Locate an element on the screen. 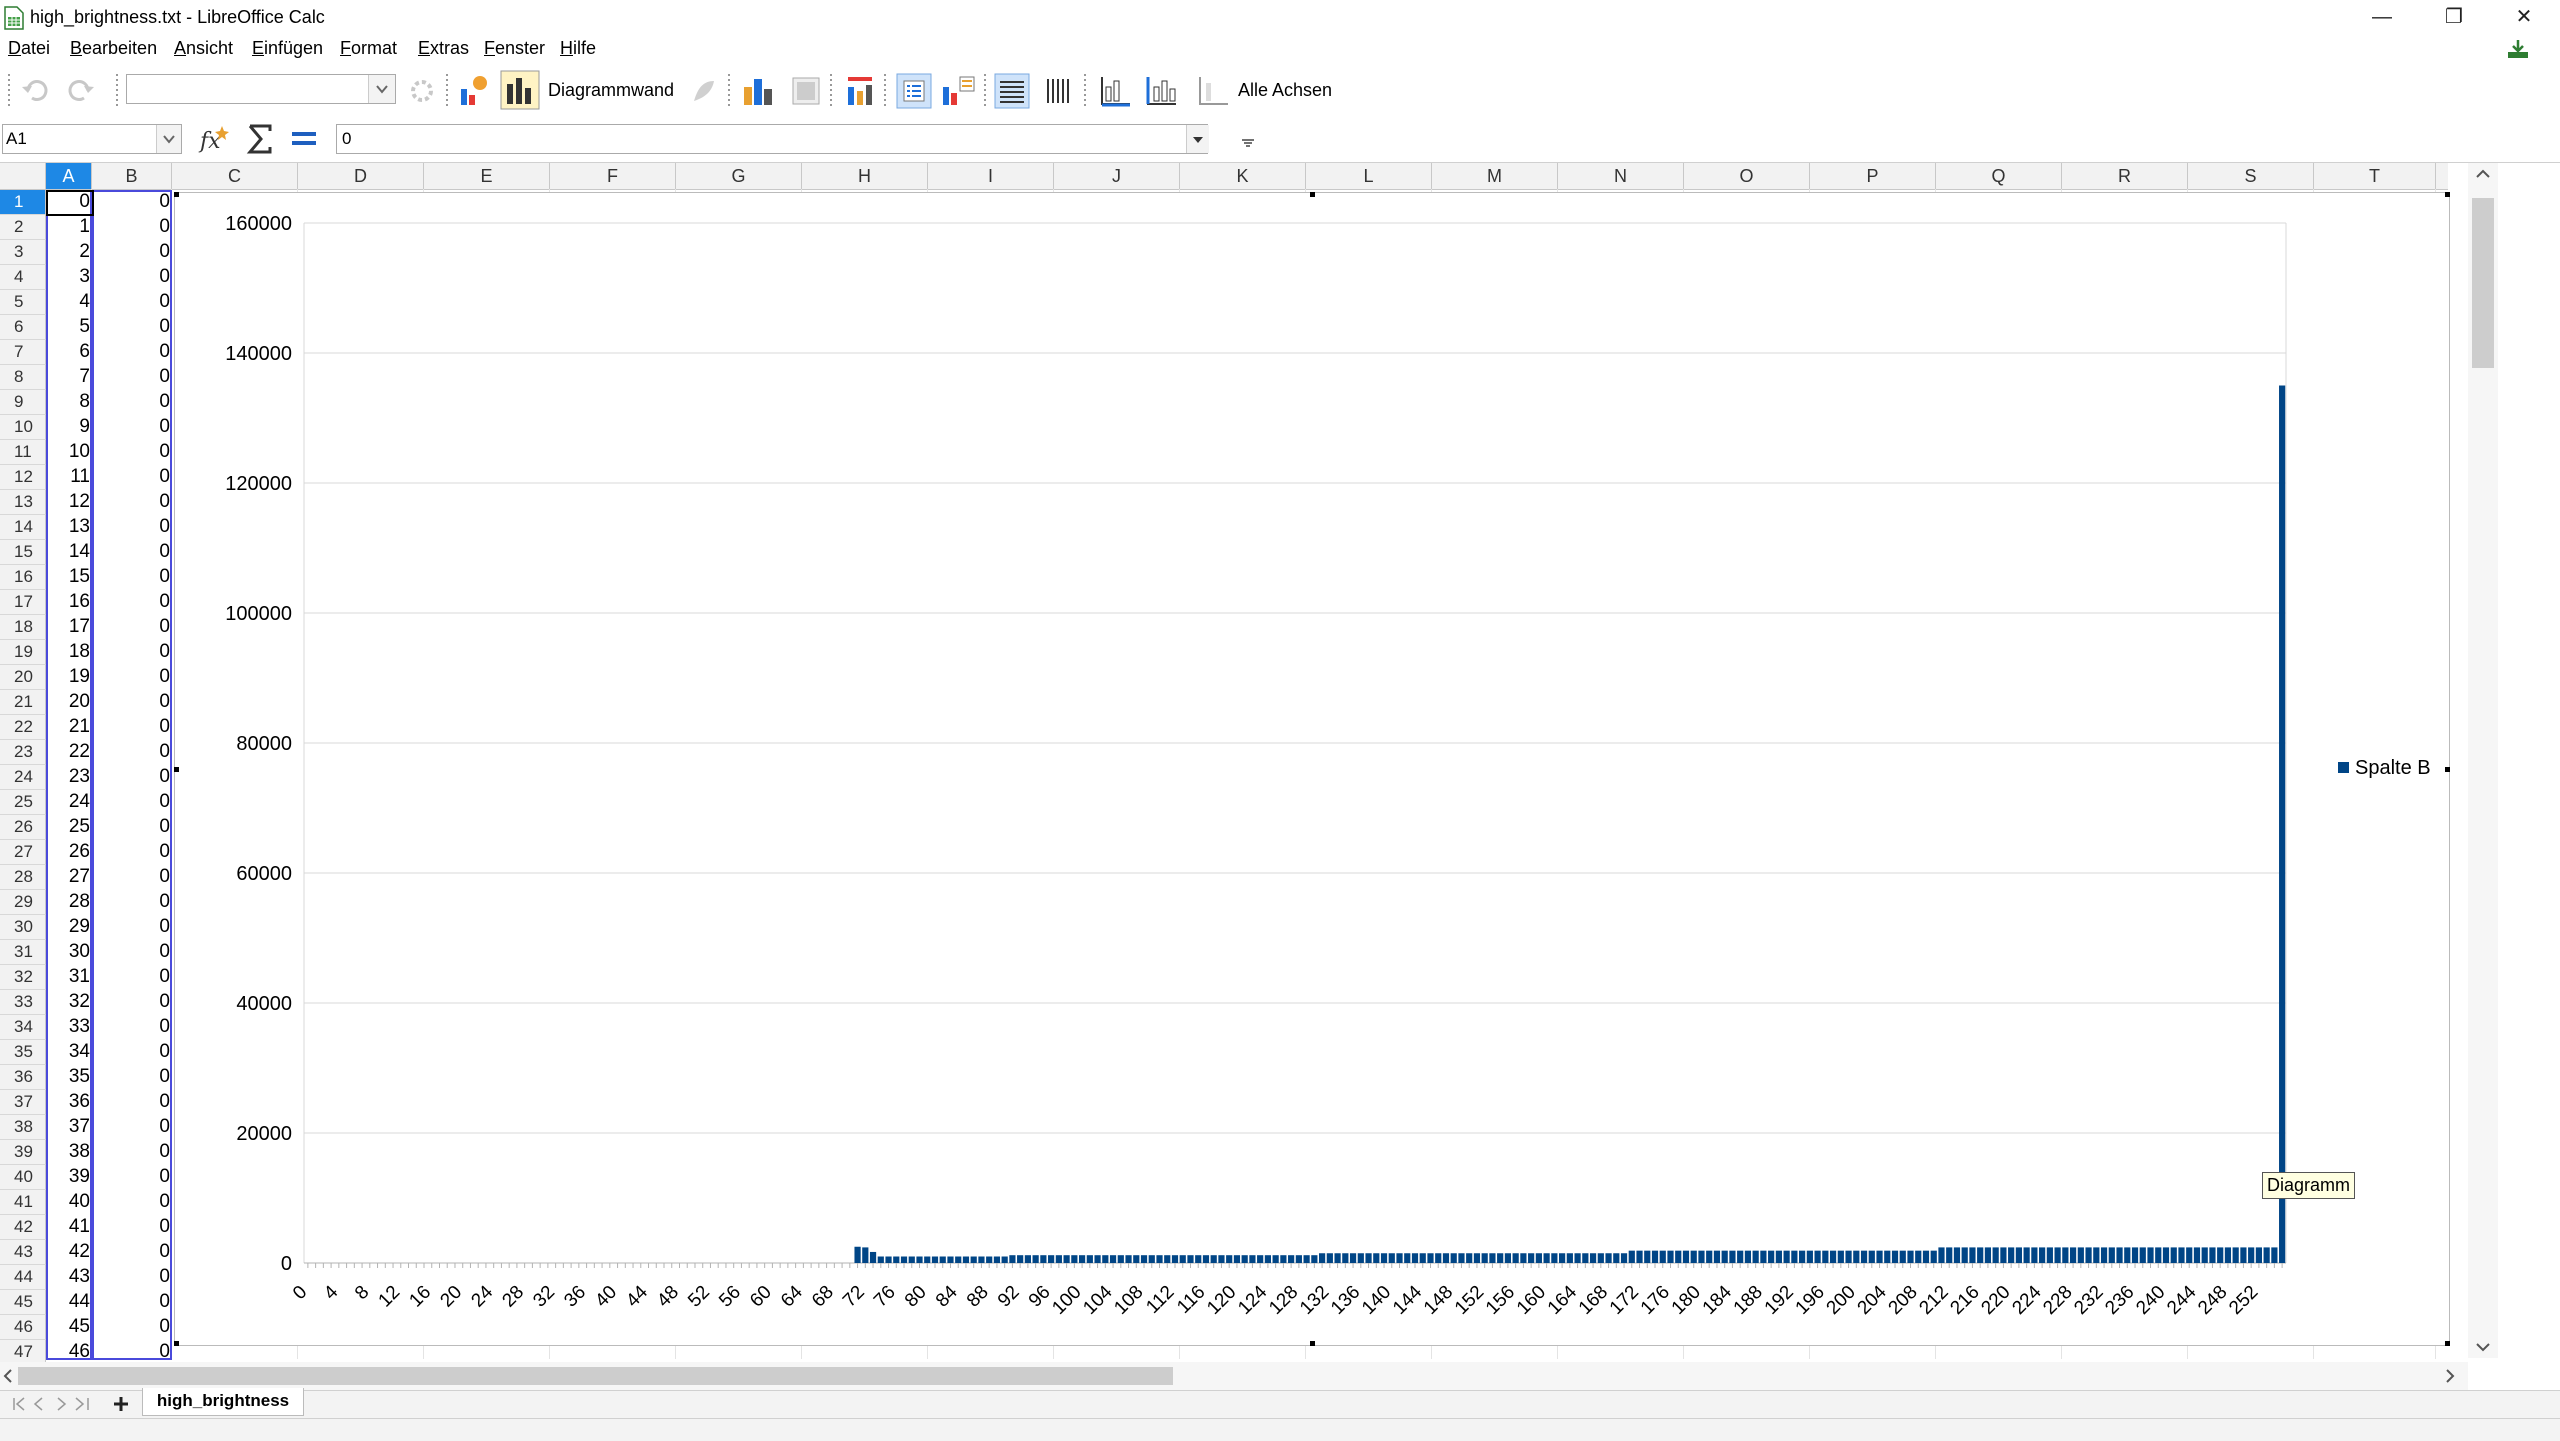  cell-a: 0 is located at coordinates (84, 201).